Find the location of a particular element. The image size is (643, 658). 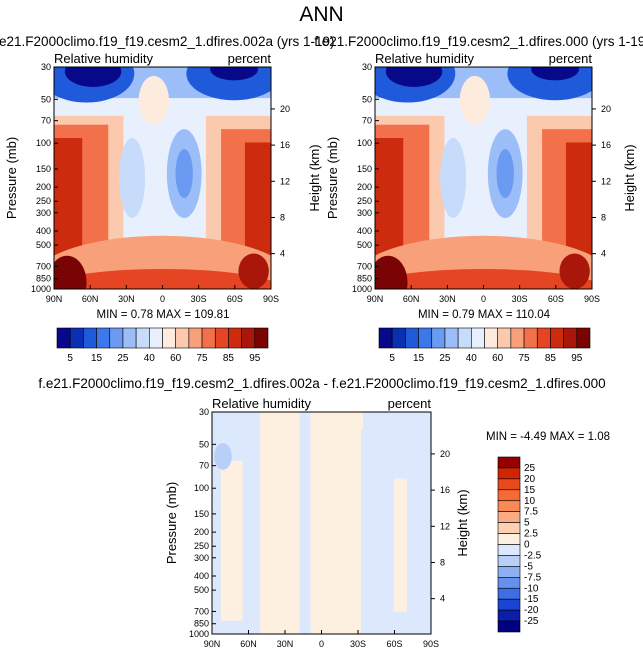

y-tick-label-right: 12 is located at coordinates (285, 181).